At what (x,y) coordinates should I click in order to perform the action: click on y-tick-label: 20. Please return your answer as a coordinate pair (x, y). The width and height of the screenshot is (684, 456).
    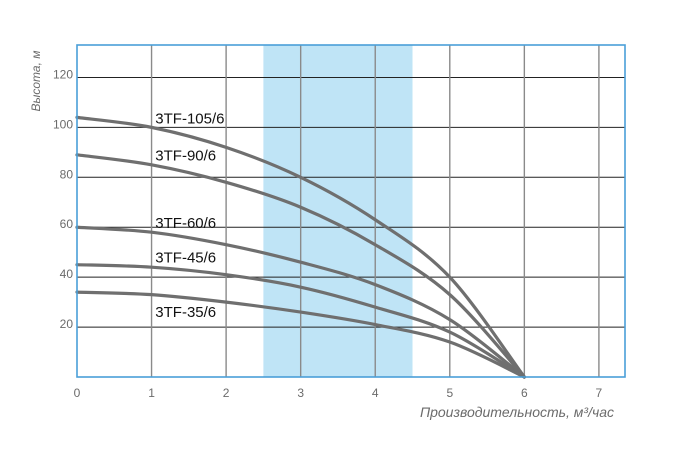
    Looking at the image, I should click on (67, 324).